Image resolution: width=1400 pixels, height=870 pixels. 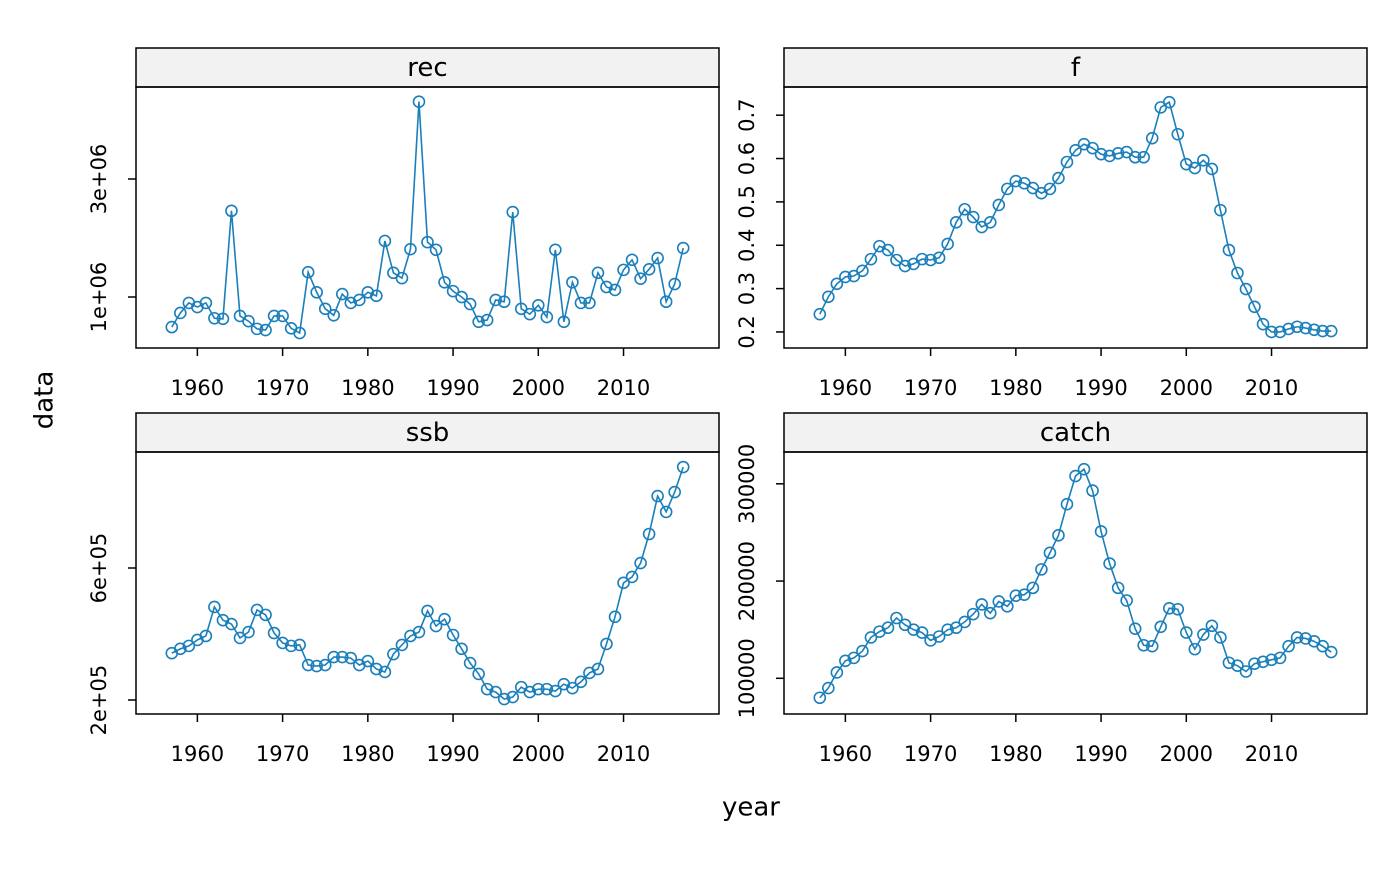 What do you see at coordinates (197, 754) in the screenshot?
I see `x-tick-label: 1960` at bounding box center [197, 754].